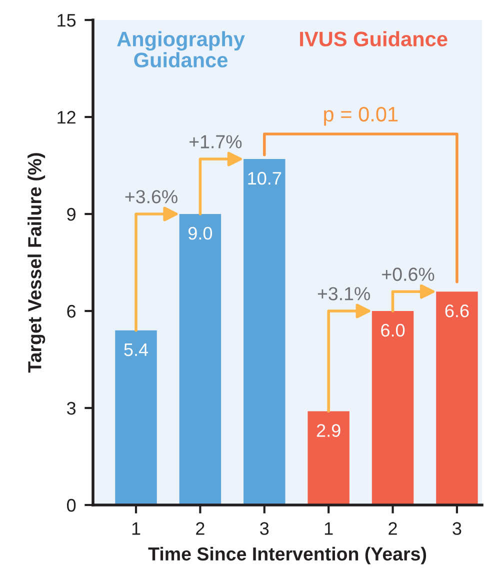 This screenshot has width=485, height=582. I want to click on annotation: +3.6%, so click(151, 197).